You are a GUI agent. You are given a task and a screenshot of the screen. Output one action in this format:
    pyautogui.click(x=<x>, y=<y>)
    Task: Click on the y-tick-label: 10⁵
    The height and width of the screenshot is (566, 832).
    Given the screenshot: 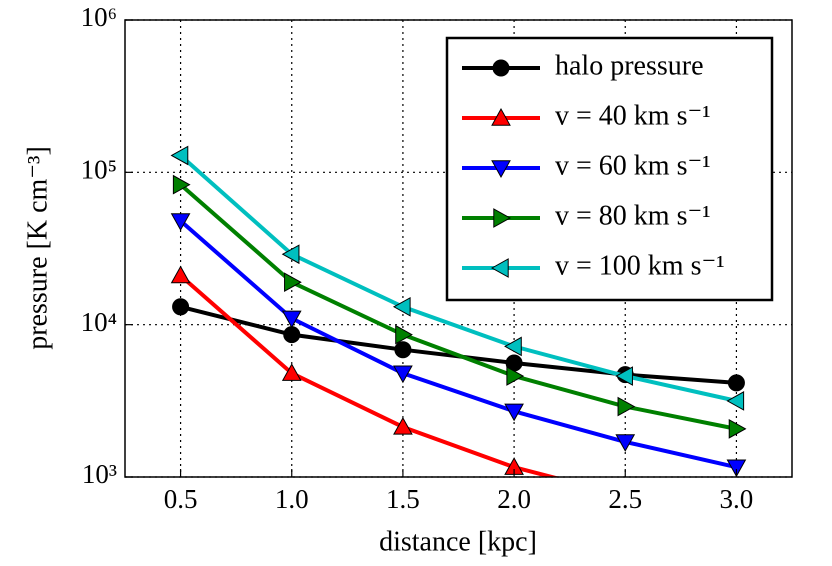 What is the action you would take?
    pyautogui.click(x=99, y=170)
    